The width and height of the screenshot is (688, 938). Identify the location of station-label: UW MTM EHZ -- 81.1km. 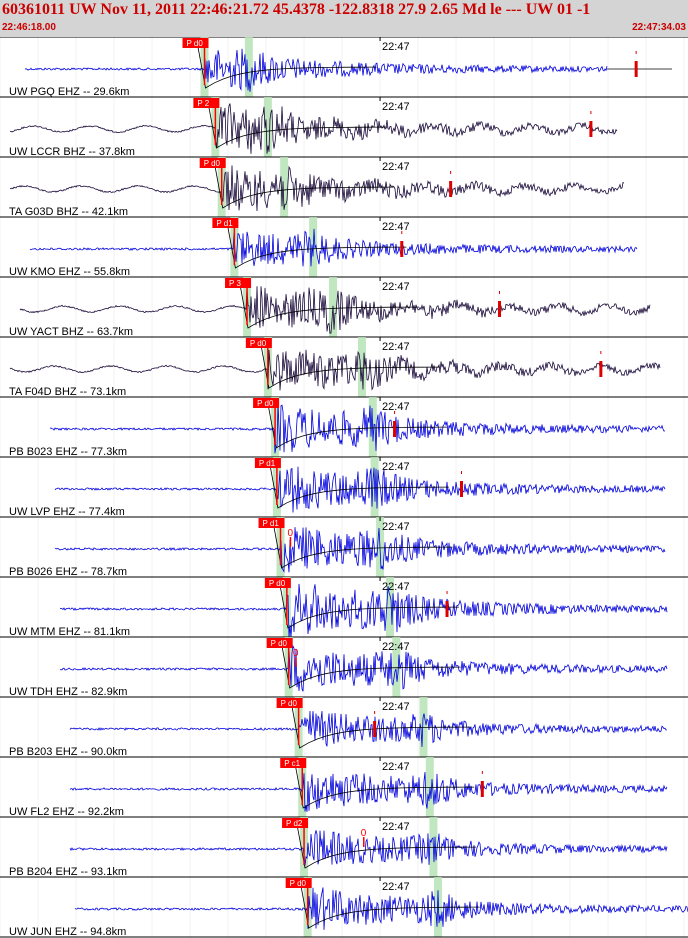
(69, 632).